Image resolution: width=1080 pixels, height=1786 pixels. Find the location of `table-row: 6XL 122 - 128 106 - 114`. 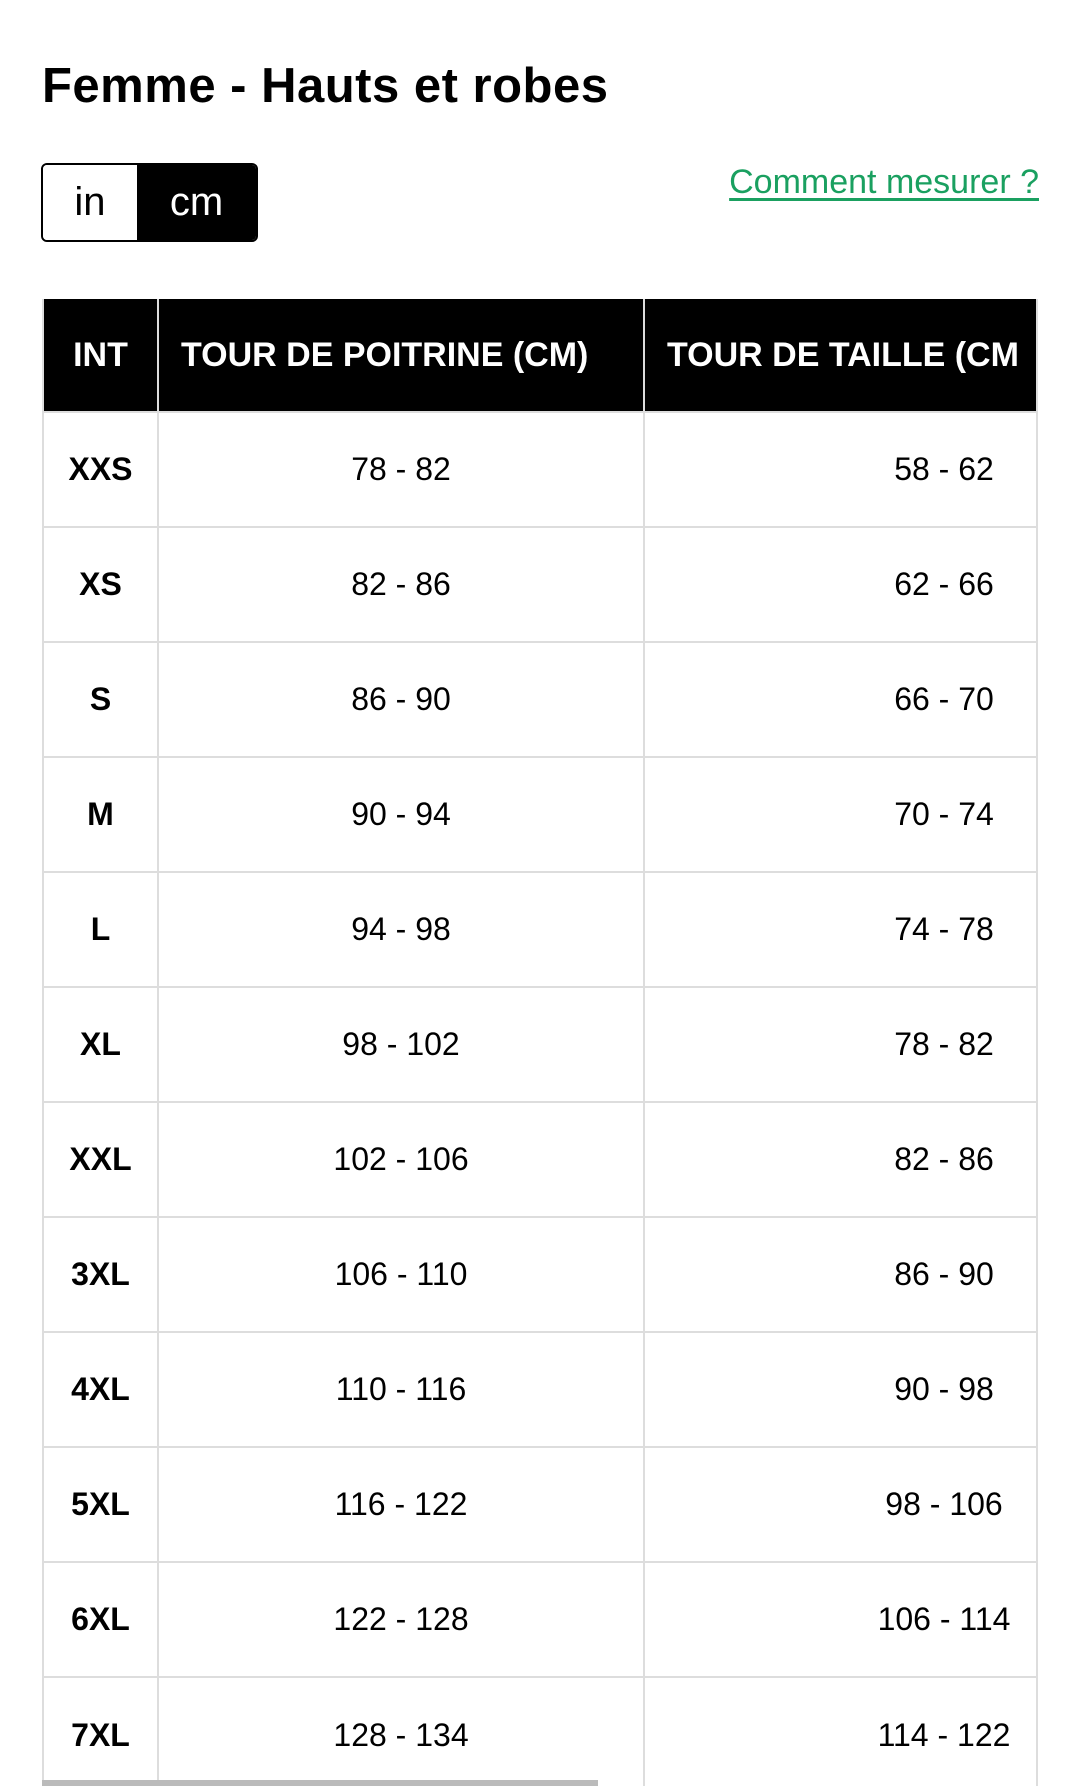

table-row: 6XL 122 - 128 106 - 114 is located at coordinates (540, 1619).